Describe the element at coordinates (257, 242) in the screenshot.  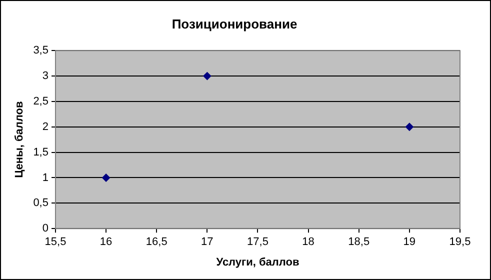
I see `x-tick-label: 17,5` at that location.